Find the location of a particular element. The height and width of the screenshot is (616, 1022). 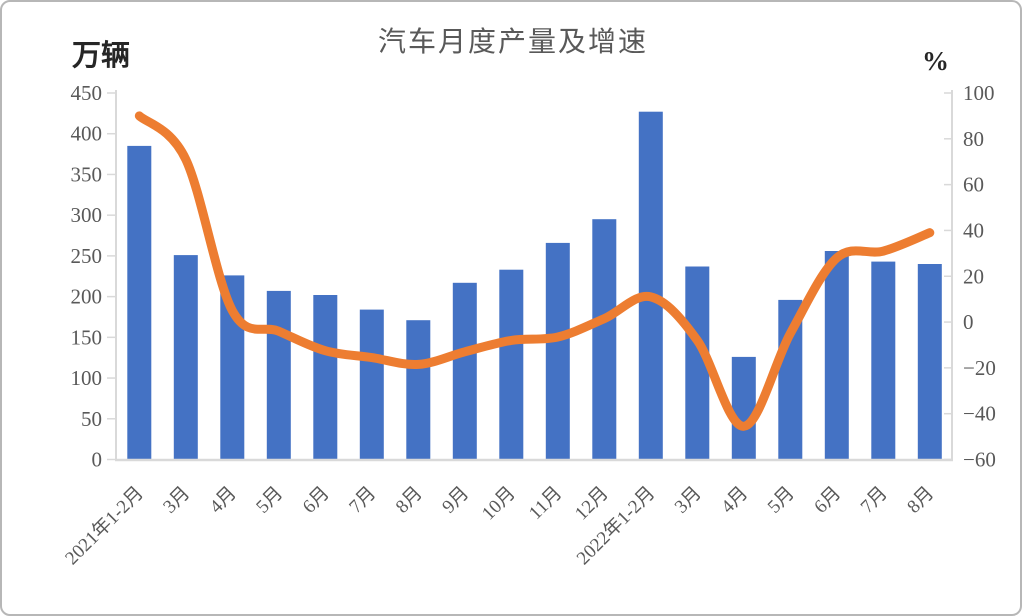

right-axis-tick-label: −20 is located at coordinates (979, 368).